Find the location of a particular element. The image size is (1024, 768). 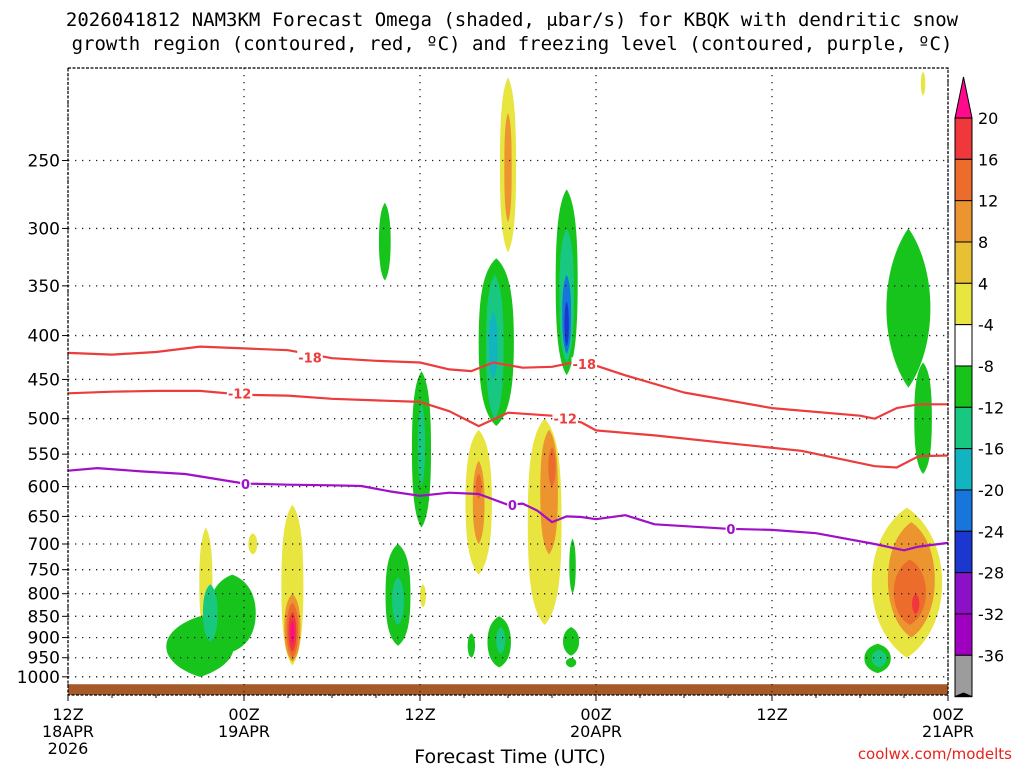

colorbar-label: -36 is located at coordinates (991, 655).